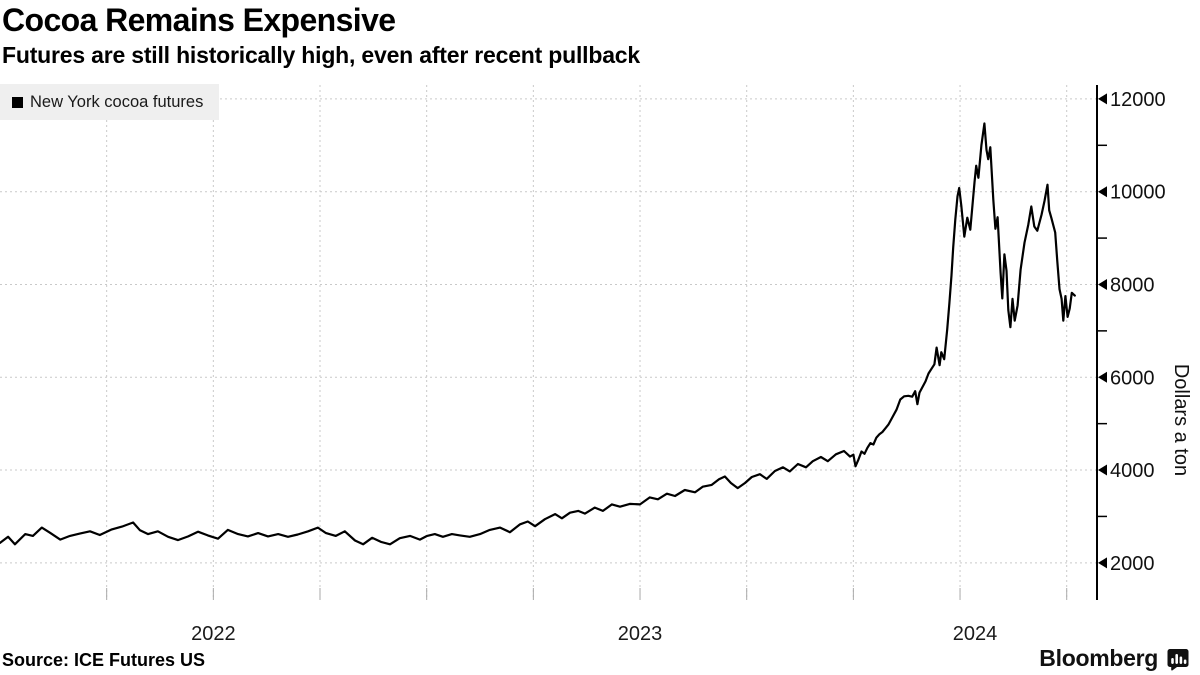 The image size is (1200, 675). I want to click on y-axis: 2000 4000 6000 8000 10000 12000, so click(1131, 342).